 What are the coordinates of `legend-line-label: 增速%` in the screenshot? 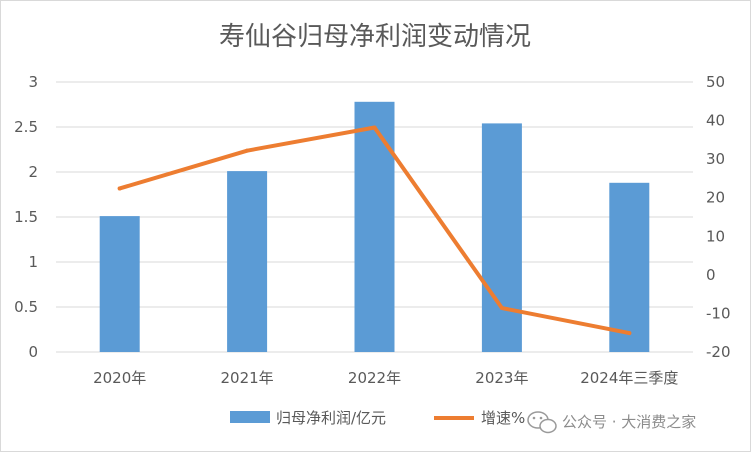 It's located at (503, 418).